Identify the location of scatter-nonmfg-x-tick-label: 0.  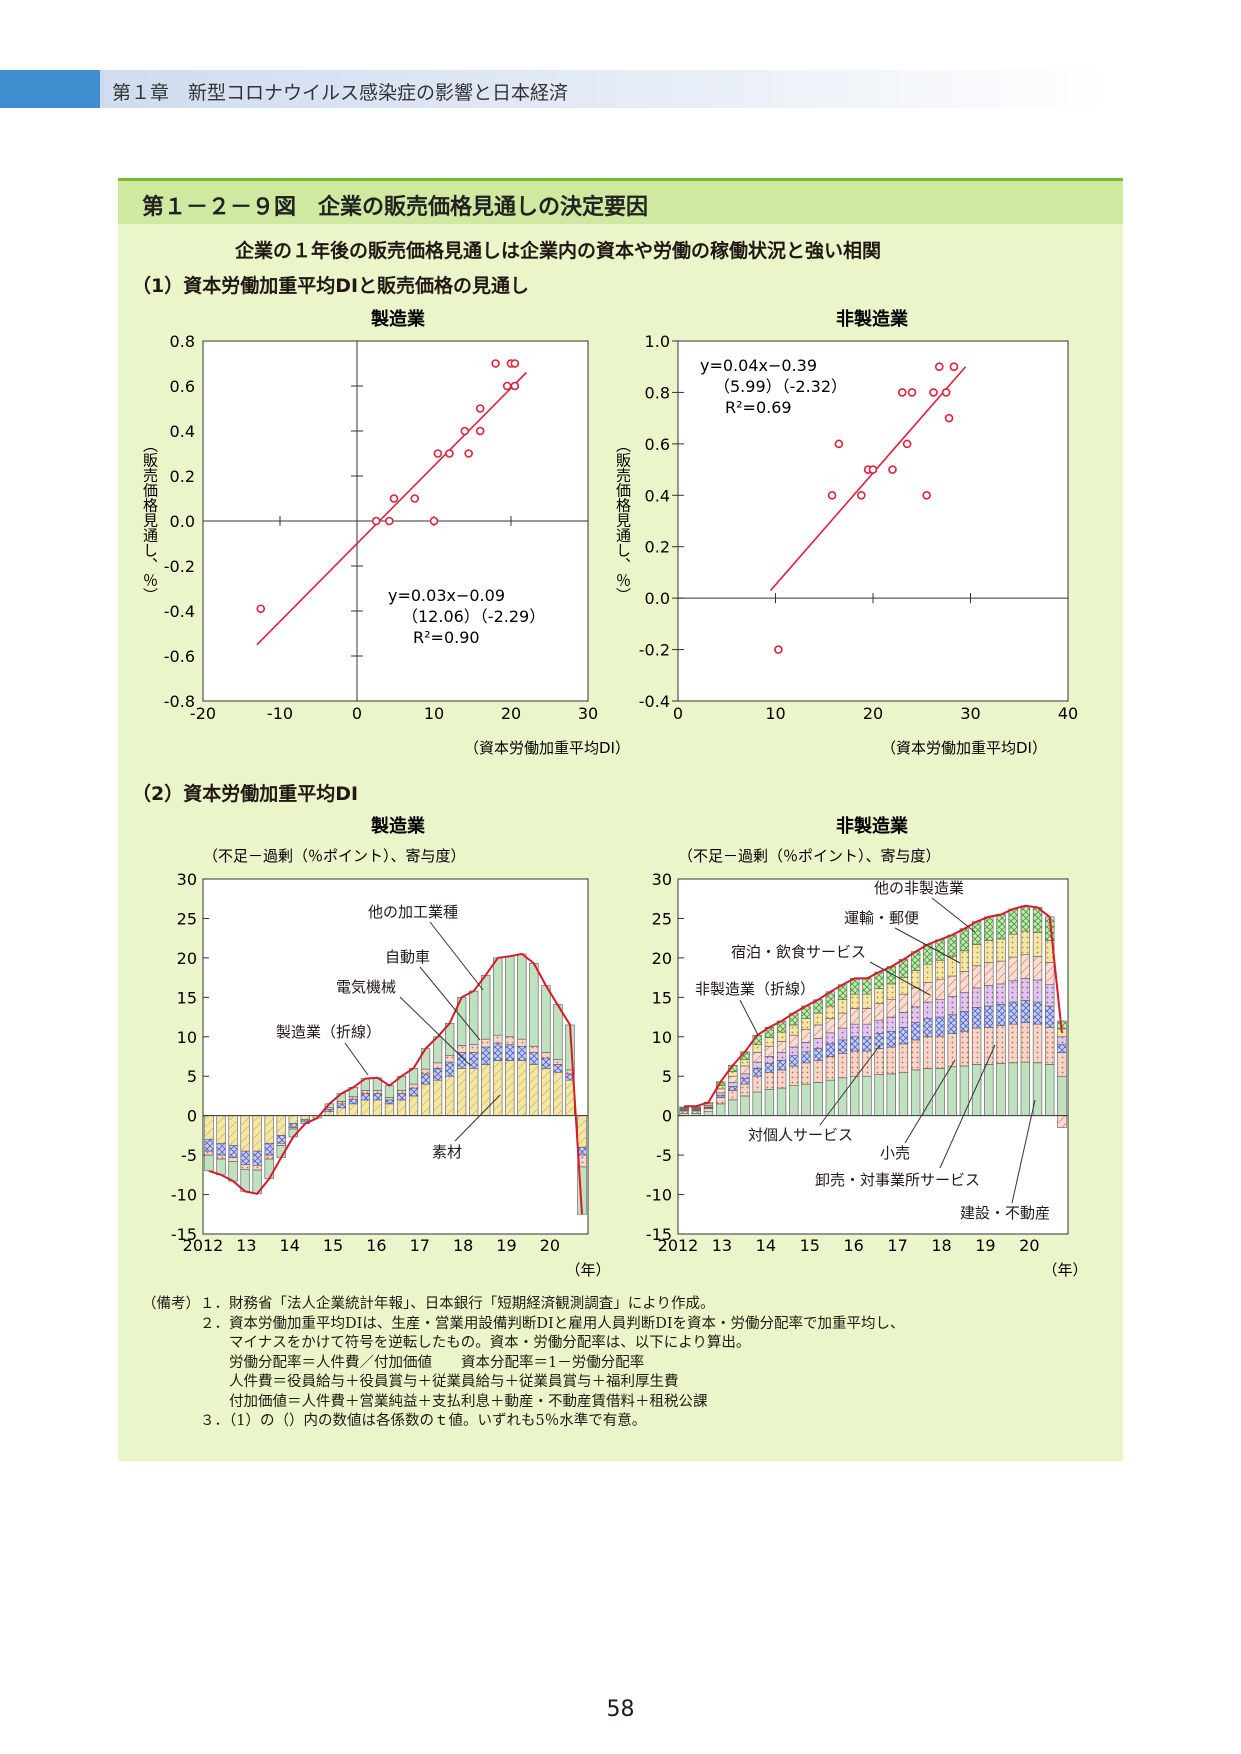
(678, 713).